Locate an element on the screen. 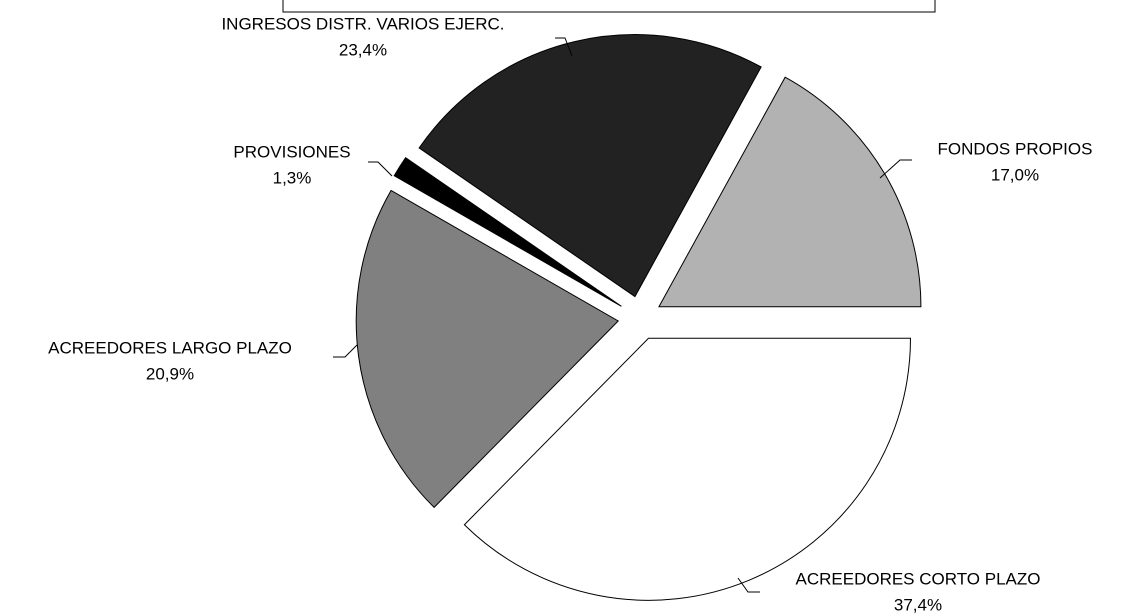  slice-label: PROVISIONES is located at coordinates (291, 151).